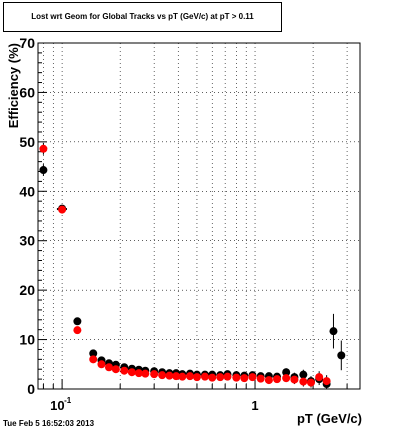 The width and height of the screenshot is (400, 433). Describe the element at coordinates (57, 405) in the screenshot. I see `x-tick-label: 10` at that location.